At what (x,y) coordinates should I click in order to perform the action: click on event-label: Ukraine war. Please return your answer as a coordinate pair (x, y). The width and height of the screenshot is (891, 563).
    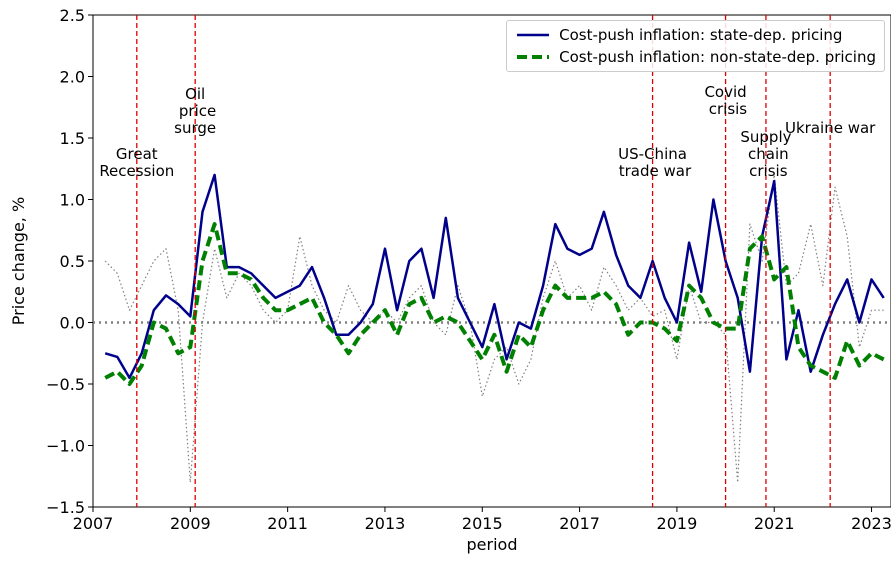
    Looking at the image, I should click on (830, 127).